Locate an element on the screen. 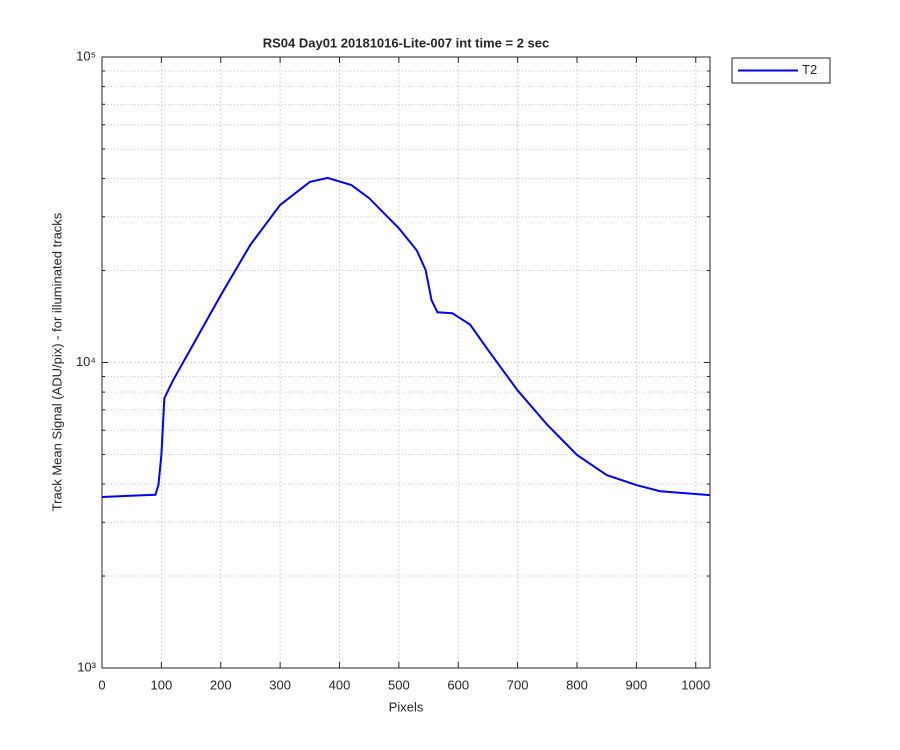  x-tick-label: 700 is located at coordinates (518, 684).